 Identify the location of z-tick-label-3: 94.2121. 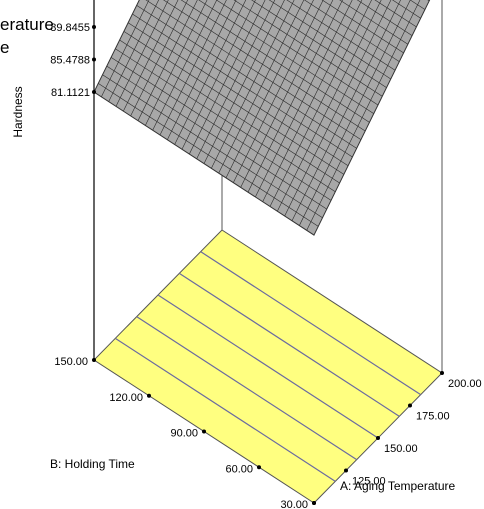
(70, 1).